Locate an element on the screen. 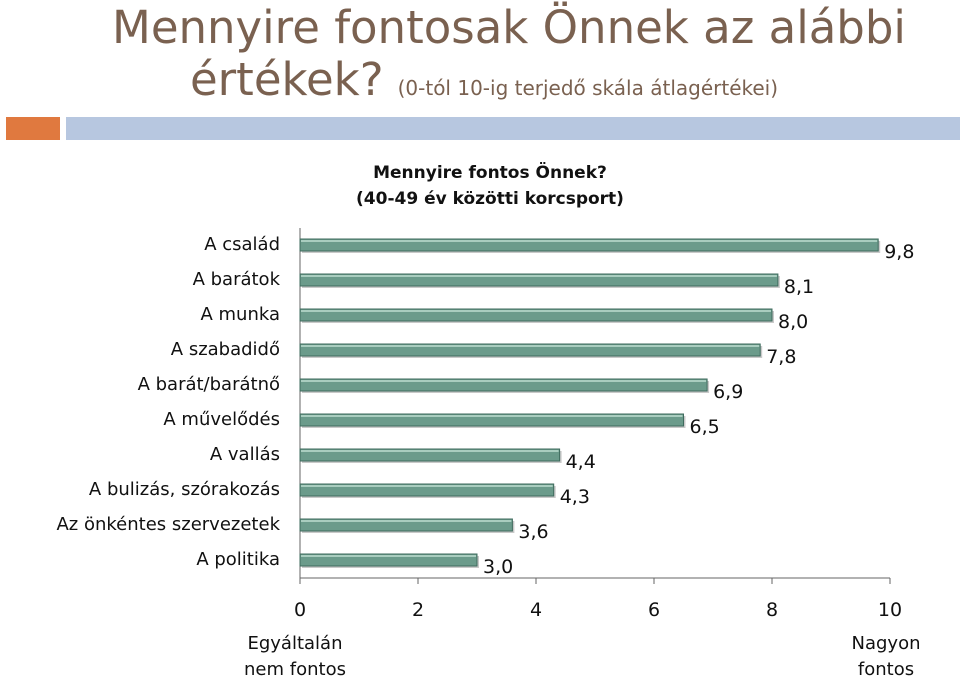 Image resolution: width=960 pixels, height=683 pixels. category-label: A művelődés is located at coordinates (221, 419).